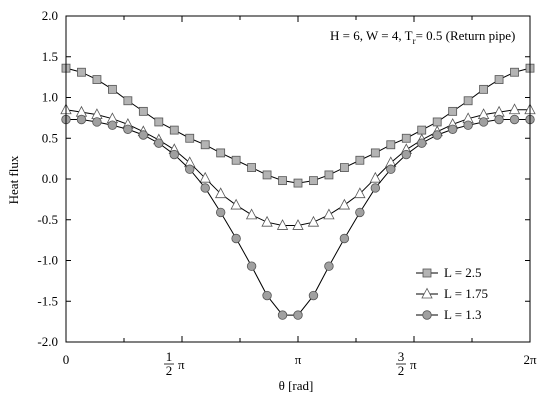 This screenshot has height=400, width=550. What do you see at coordinates (50, 97) in the screenshot?
I see `y-tick-label: 1.0` at bounding box center [50, 97].